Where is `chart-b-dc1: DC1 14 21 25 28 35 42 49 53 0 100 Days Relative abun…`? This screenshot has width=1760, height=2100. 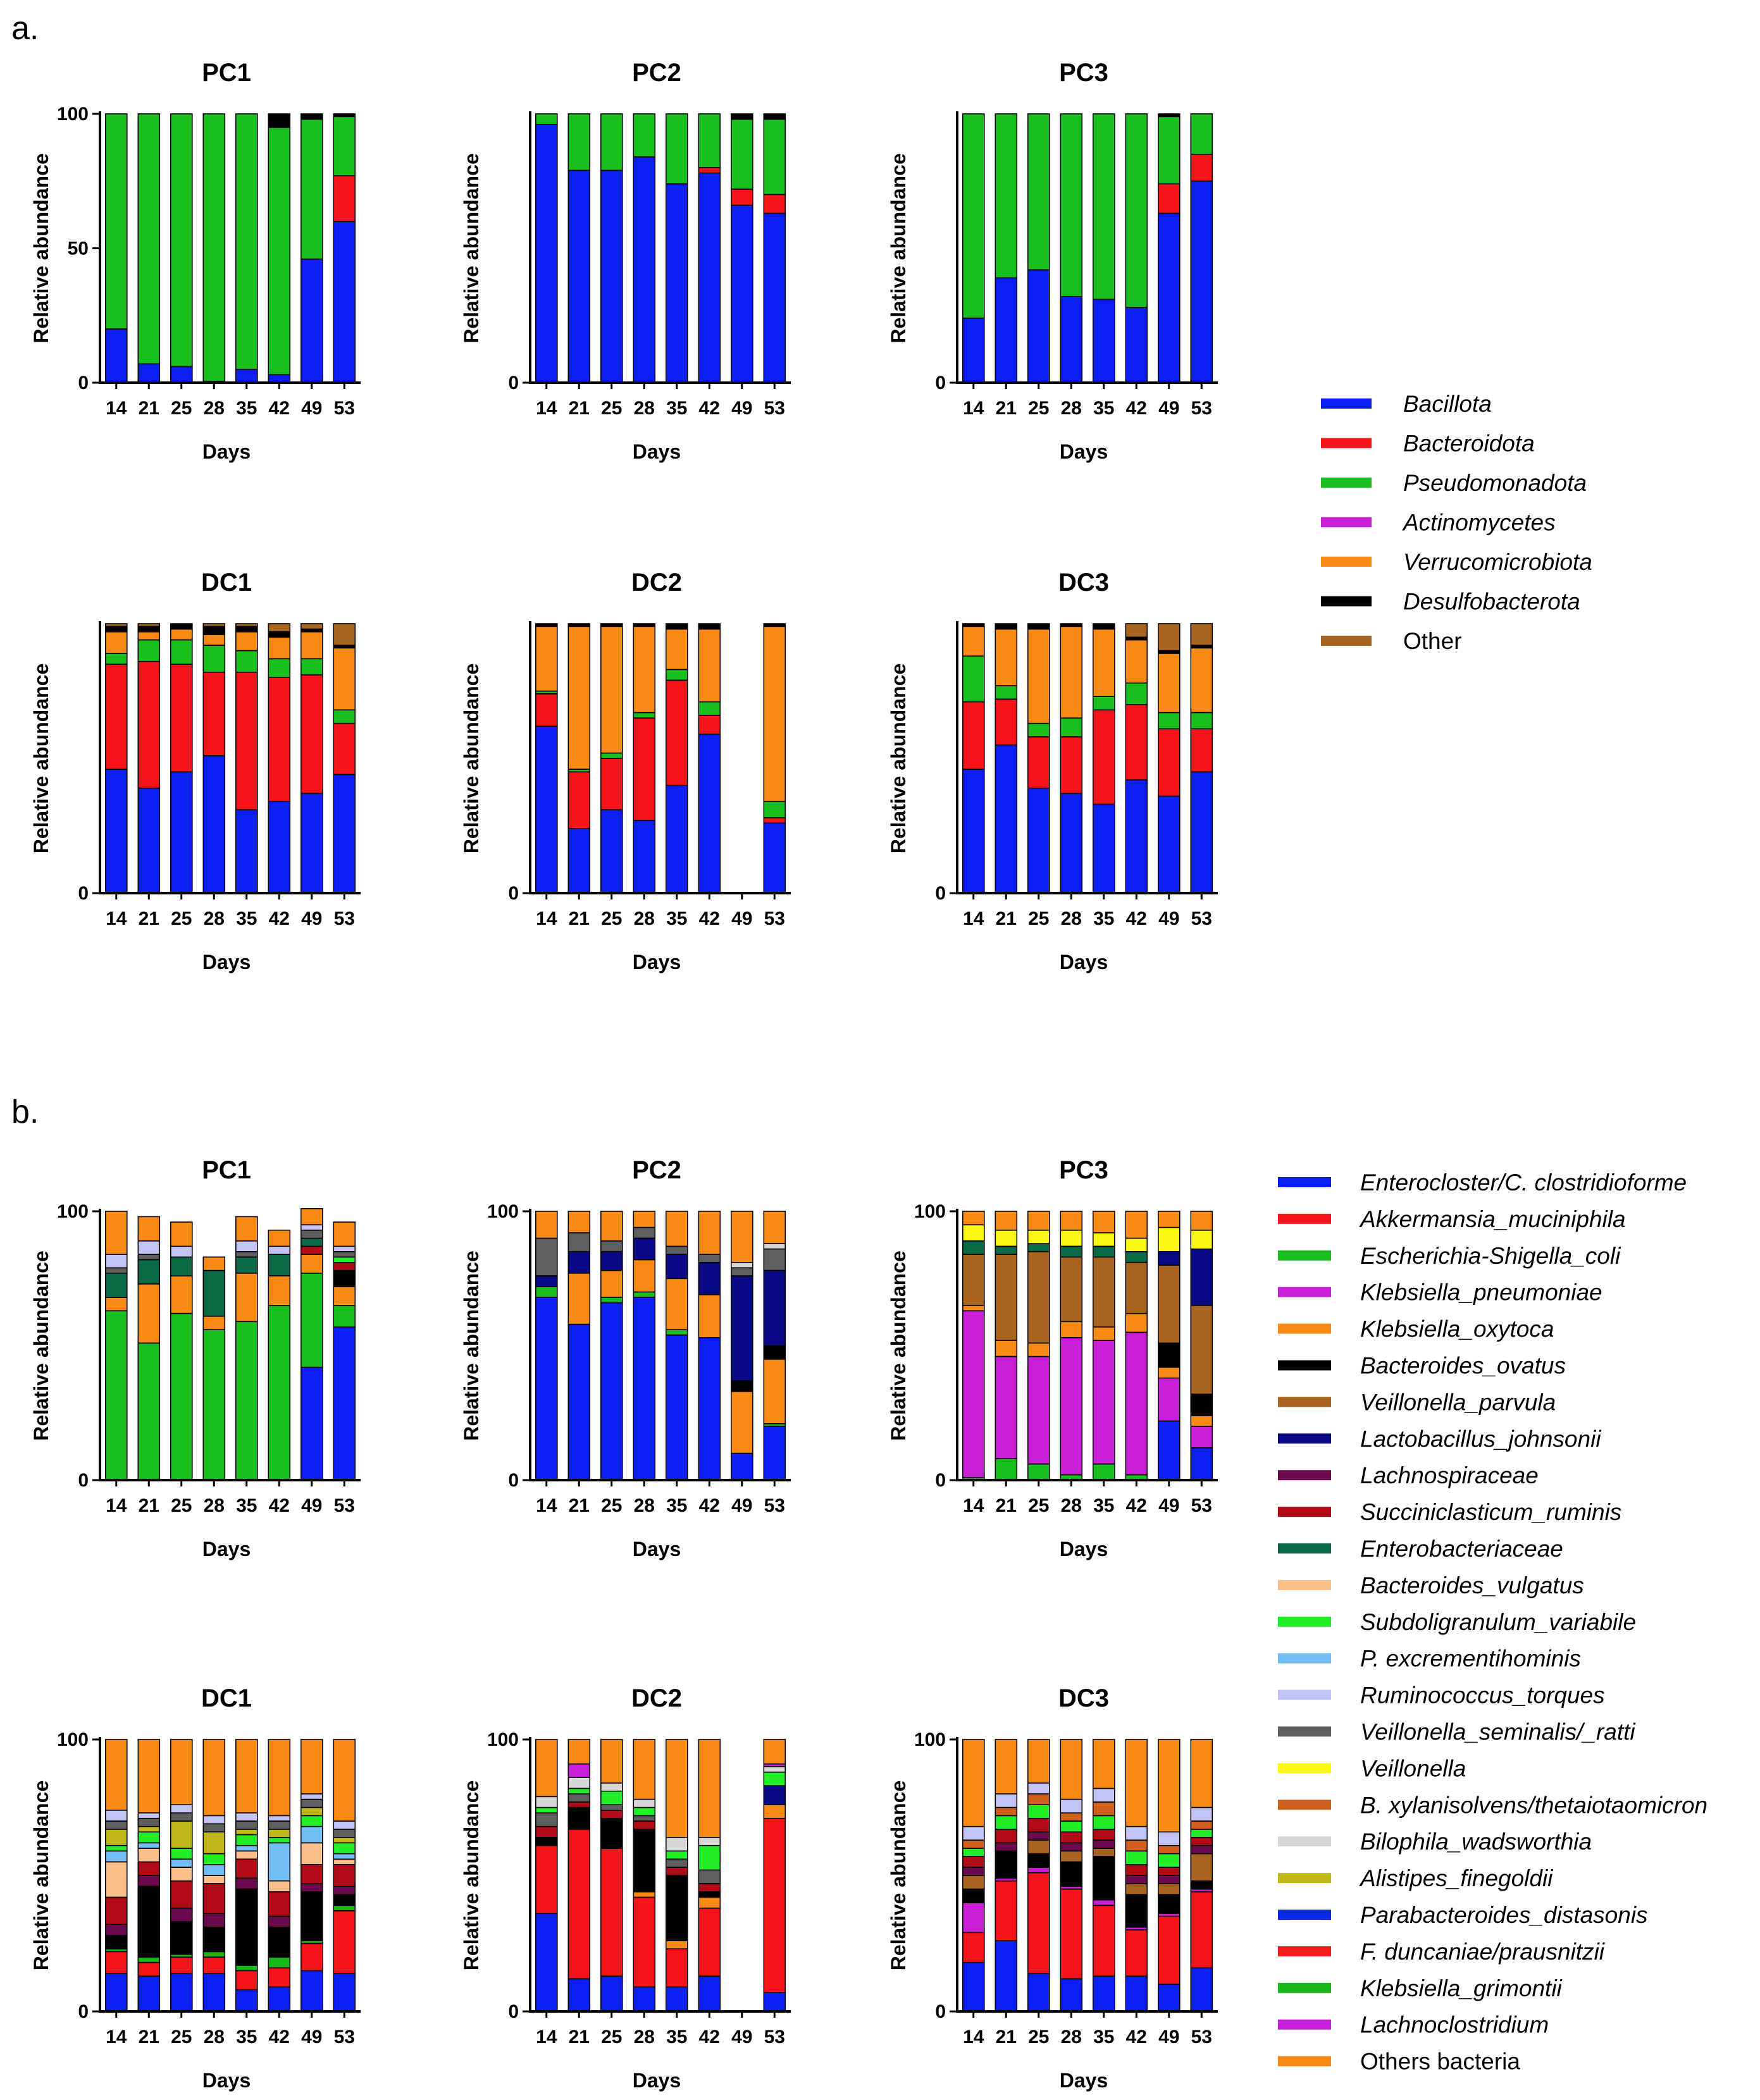 chart-b-dc1: DC1 14 21 25 28 35 42 49 53 0 100 Days Relative abun… is located at coordinates (195, 1888).